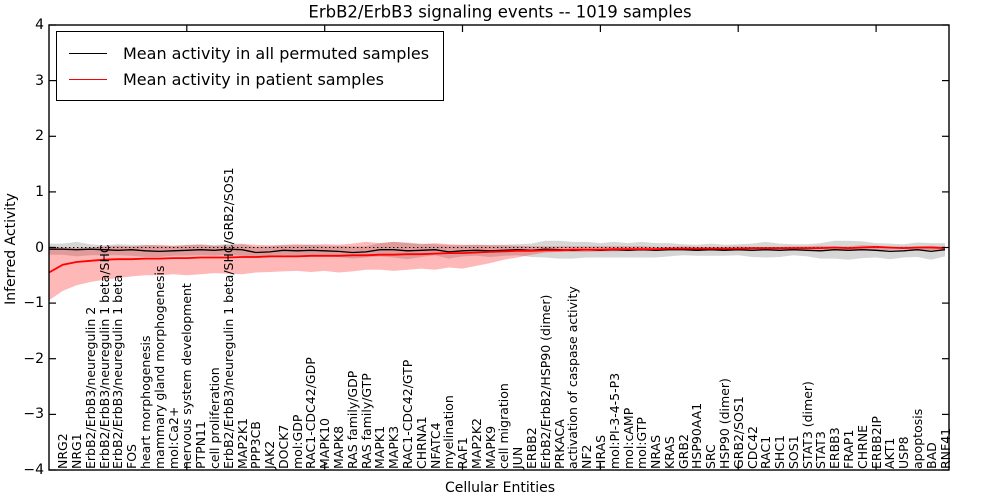 This screenshot has height=500, width=1000. I want to click on x-category-label: SRC, so click(711, 456).